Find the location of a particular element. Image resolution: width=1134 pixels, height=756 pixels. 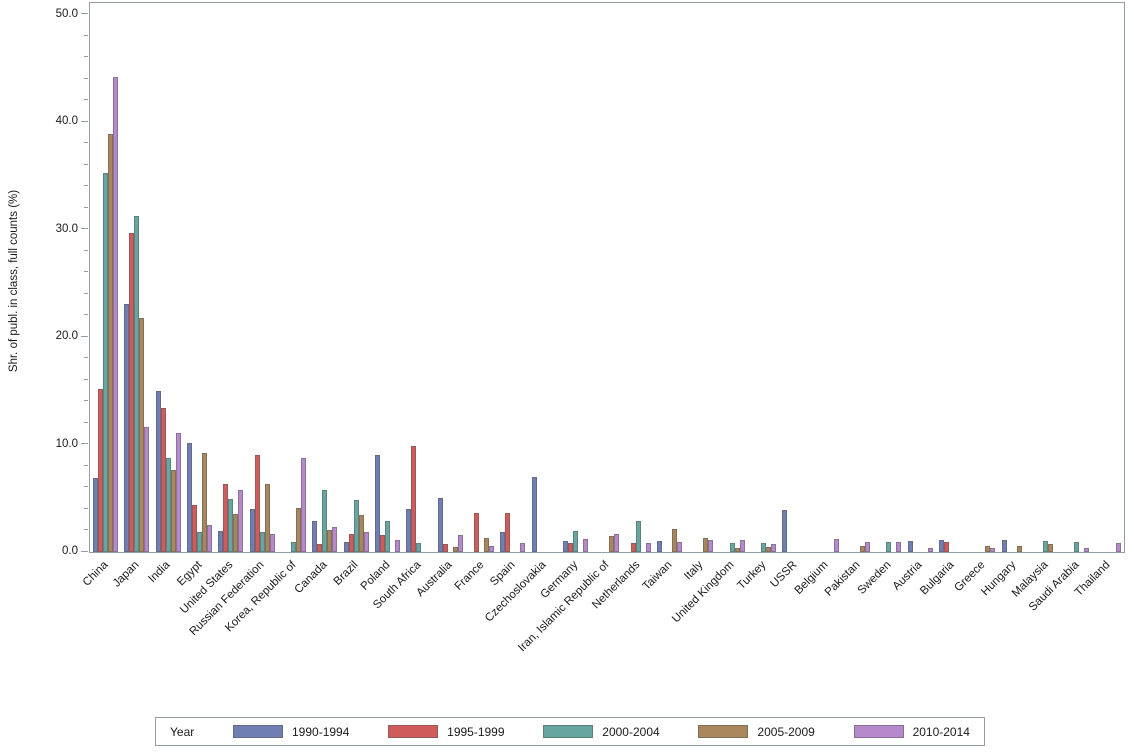

x-tick-label: Sweden is located at coordinates (874, 578).